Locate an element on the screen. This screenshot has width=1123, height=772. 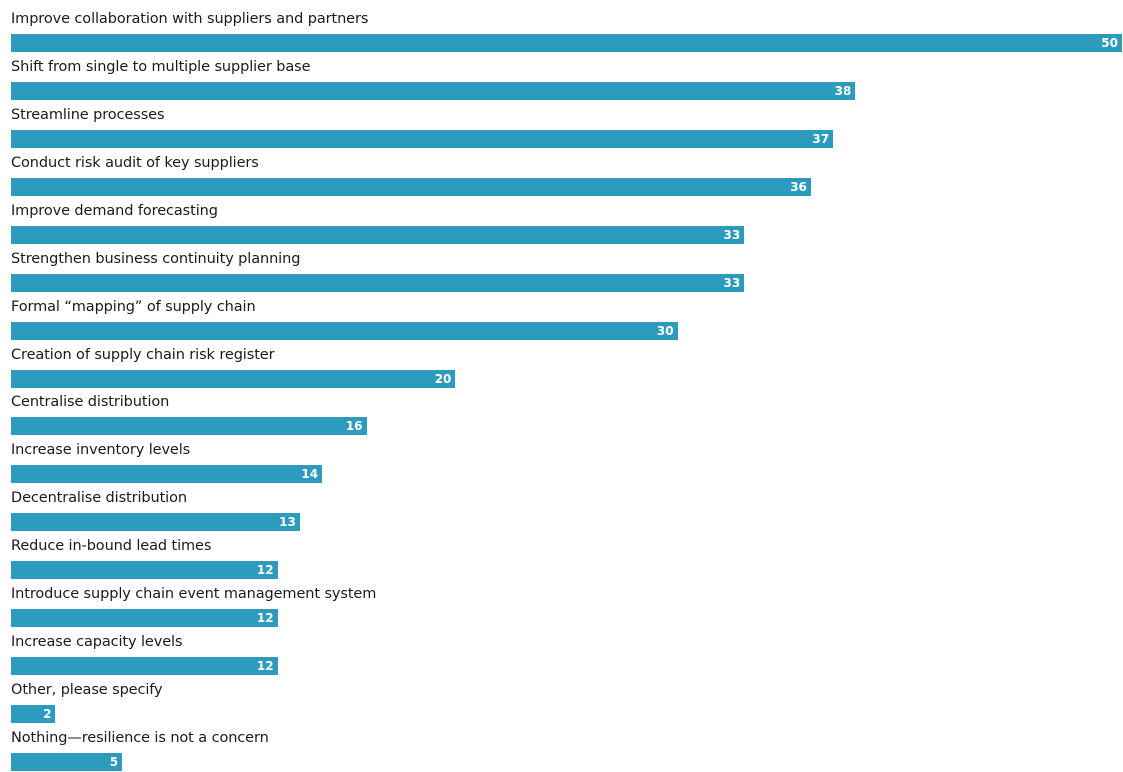
bar-value-label: 5 is located at coordinates (114, 761).